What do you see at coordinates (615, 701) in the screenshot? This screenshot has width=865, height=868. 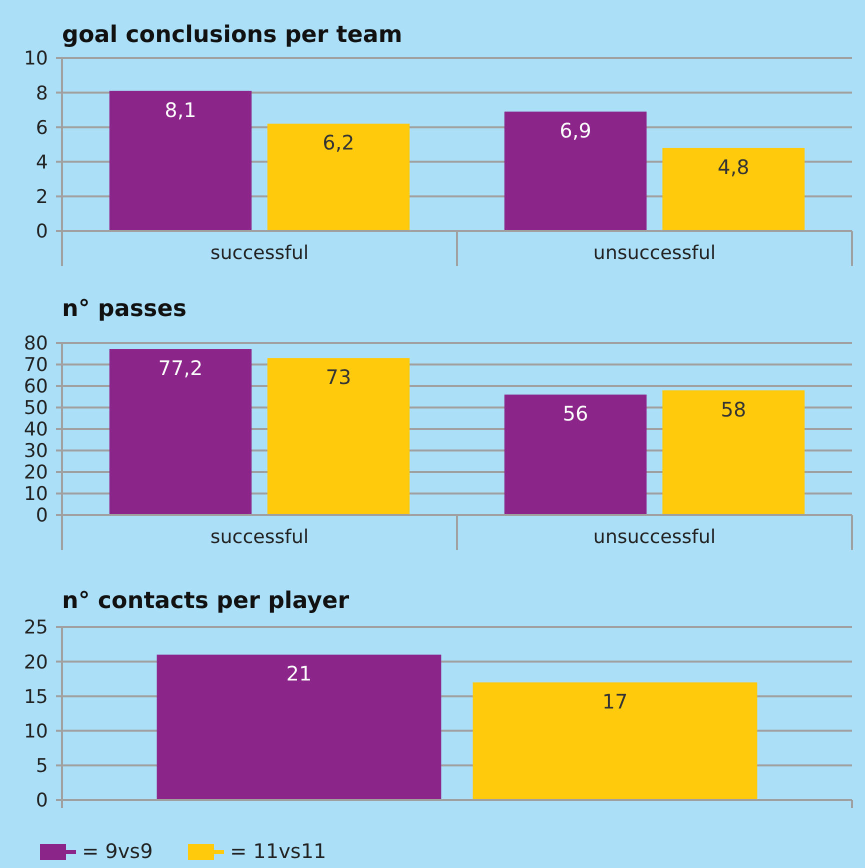 I see `data-label: 17` at bounding box center [615, 701].